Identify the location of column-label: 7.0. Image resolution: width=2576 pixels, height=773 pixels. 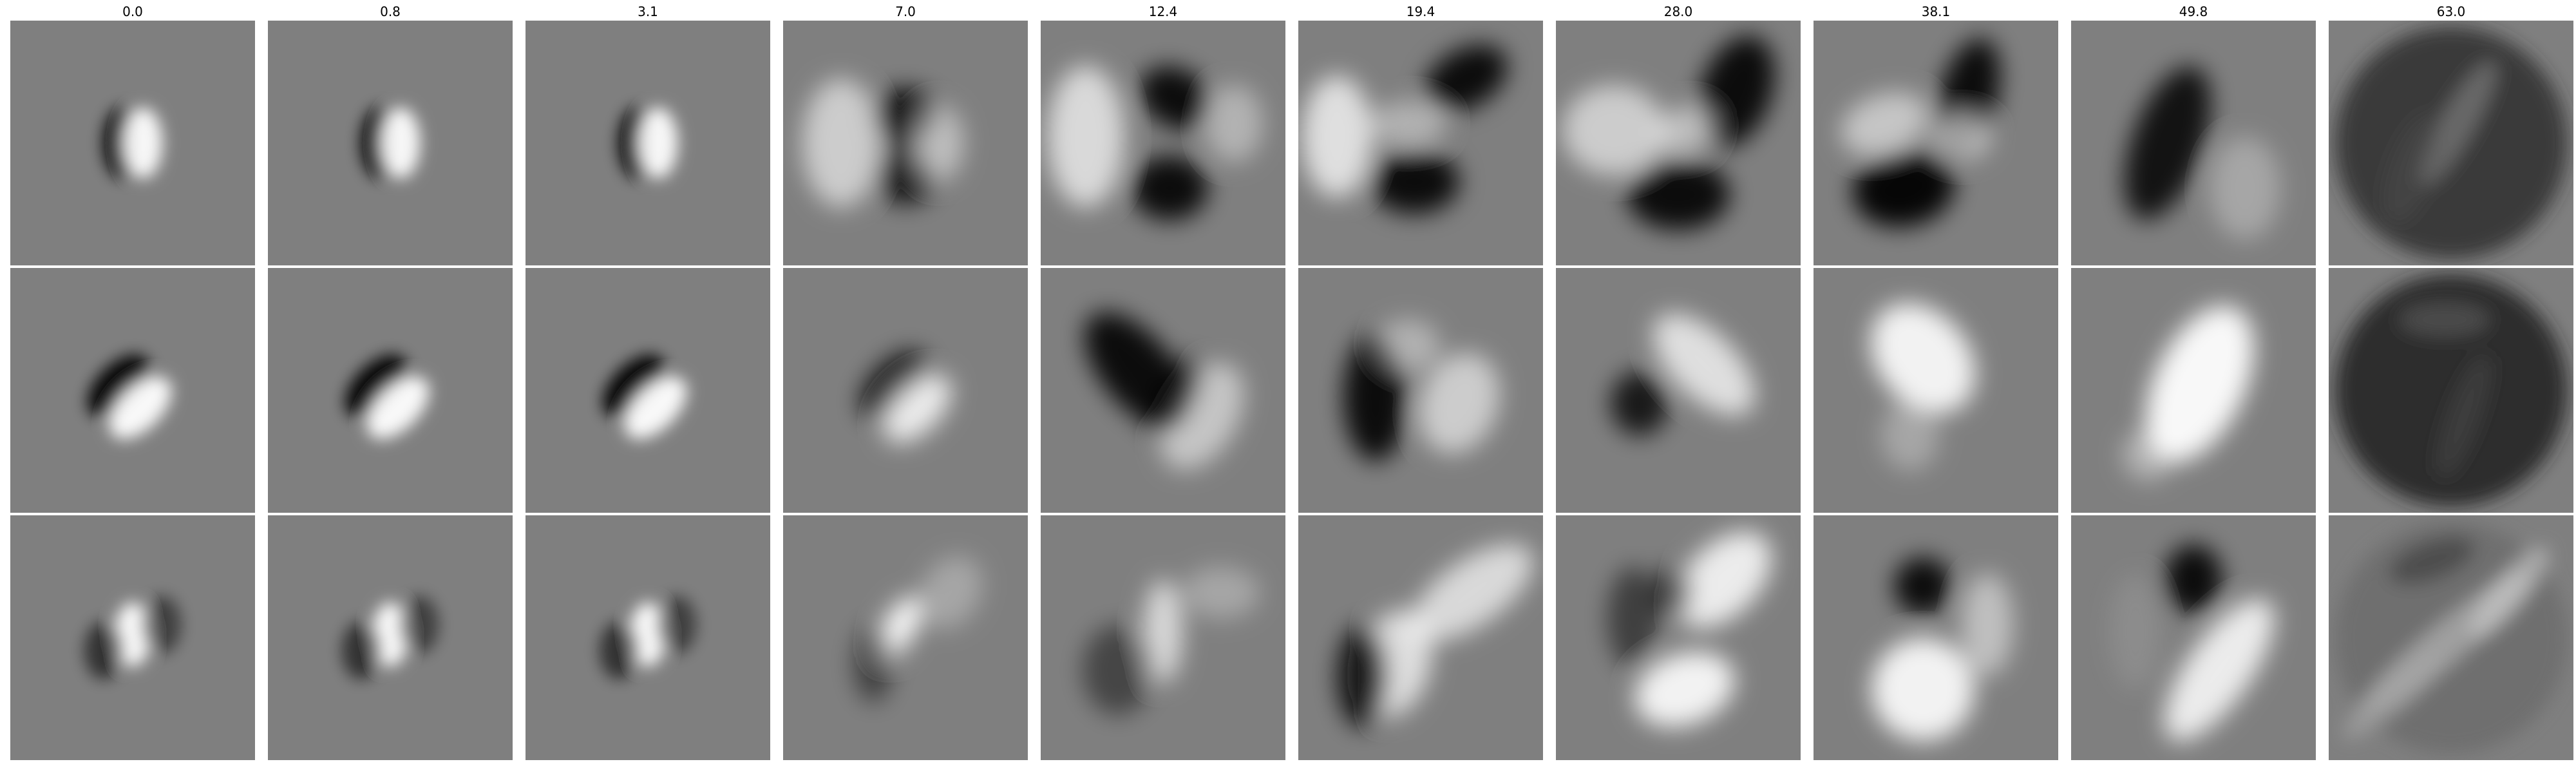
(906, 11).